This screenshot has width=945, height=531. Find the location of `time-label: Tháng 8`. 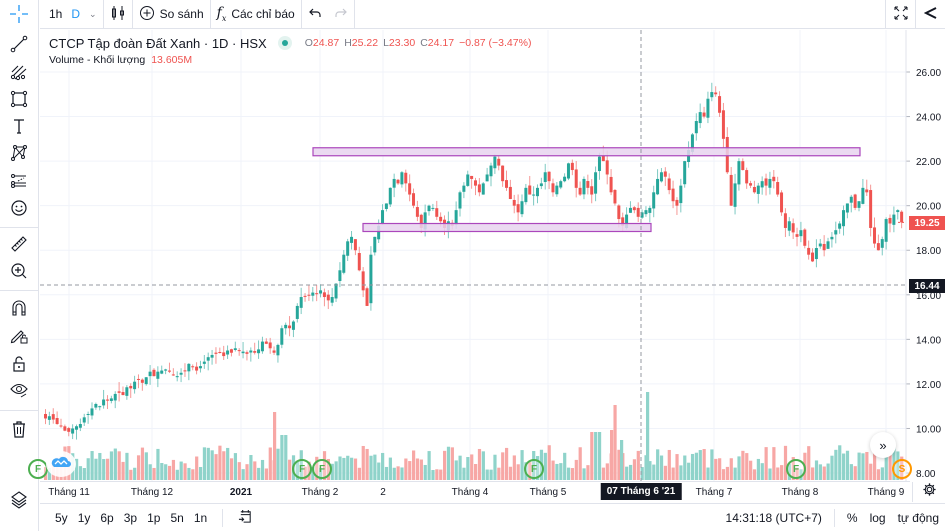

time-label: Tháng 8 is located at coordinates (800, 492).